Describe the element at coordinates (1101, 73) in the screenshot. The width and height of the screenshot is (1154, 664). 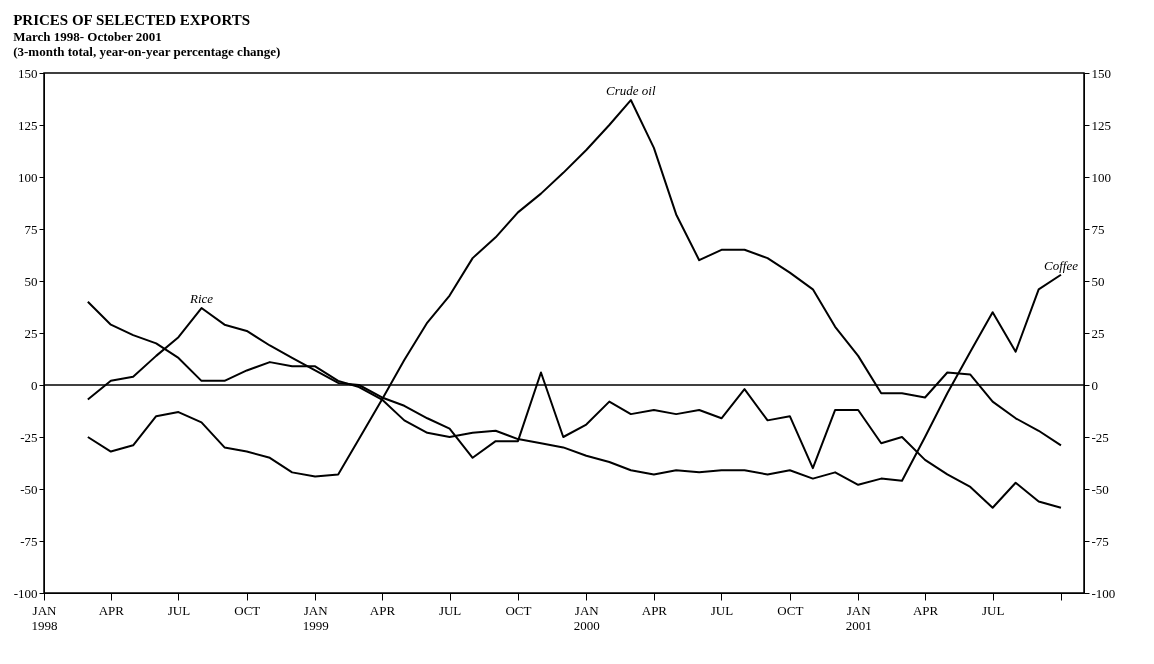
I see `y2-tick-label: 150` at that location.